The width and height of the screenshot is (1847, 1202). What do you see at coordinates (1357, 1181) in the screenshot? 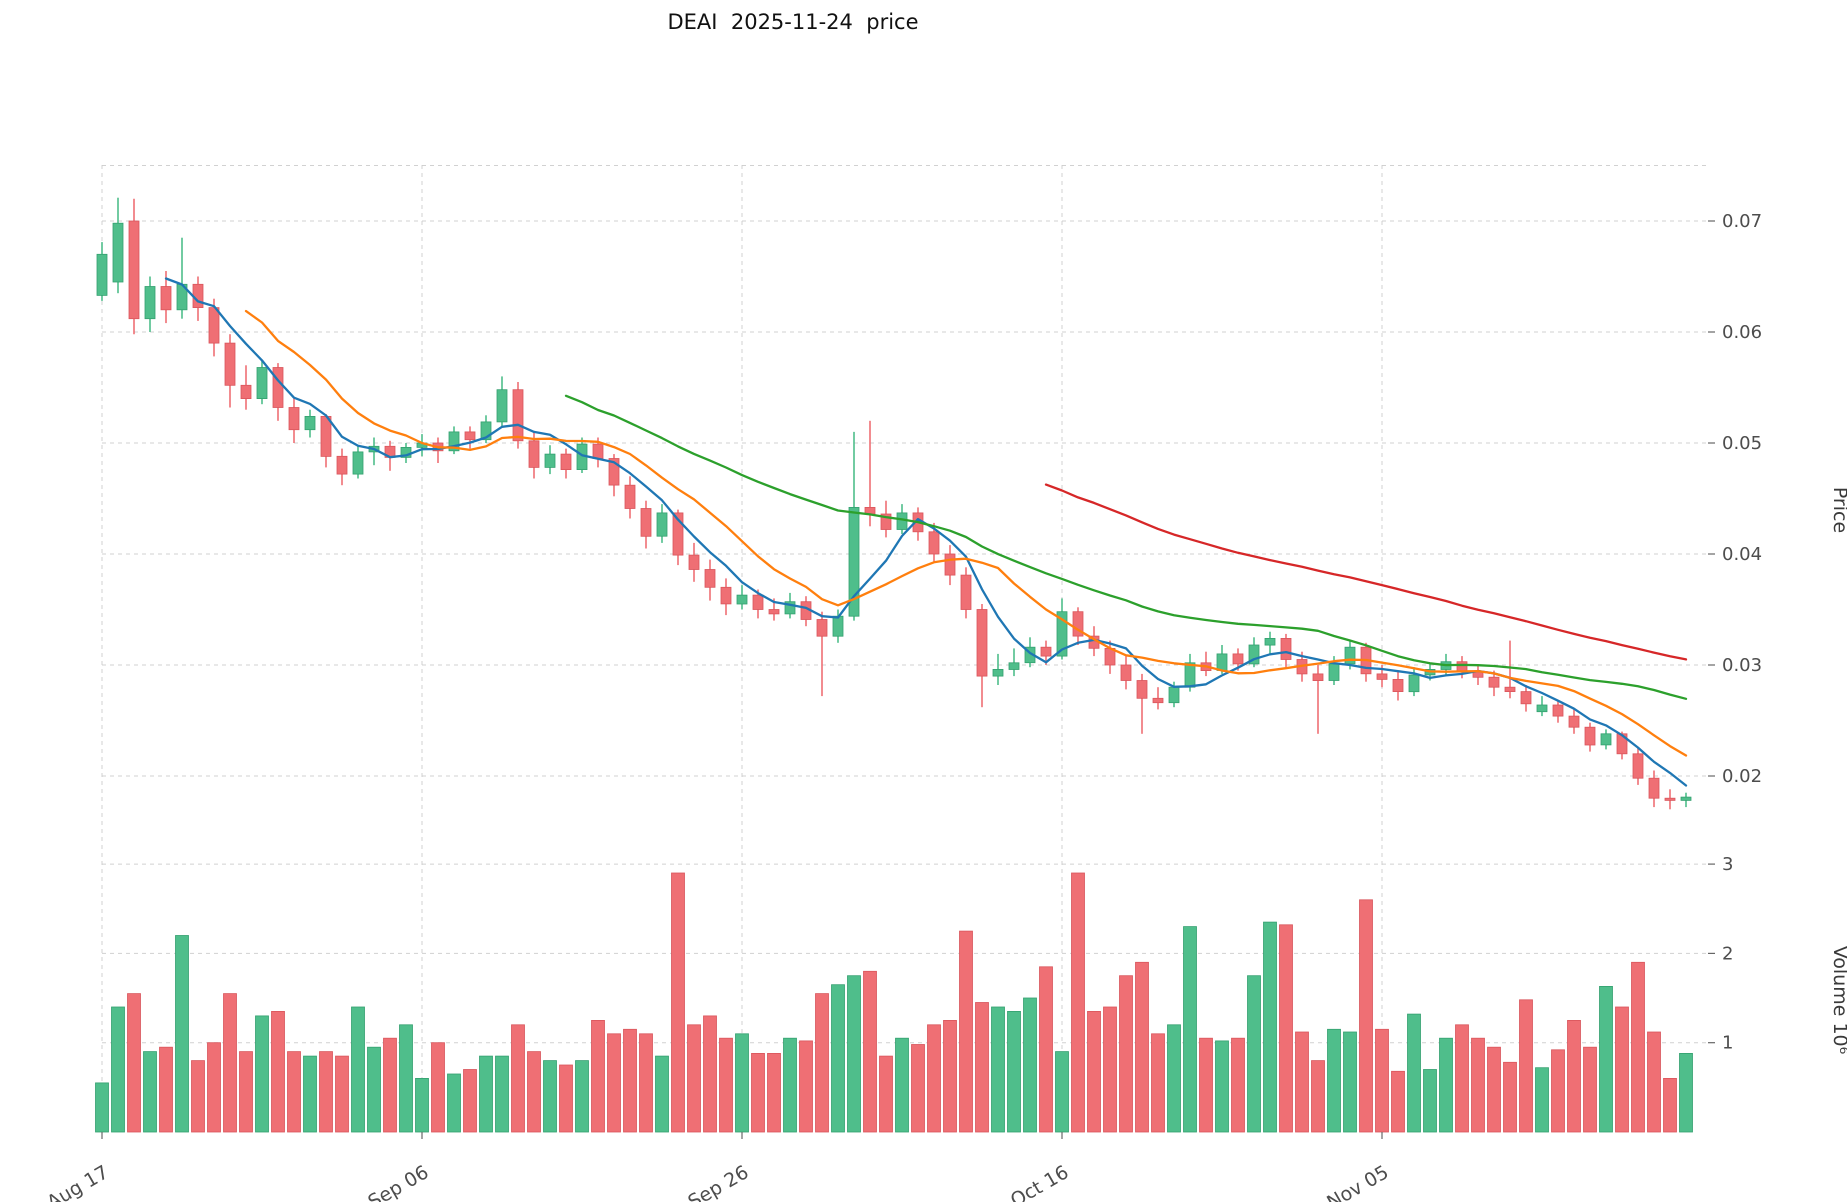
I see `x-tick-label: Nov 05` at bounding box center [1357, 1181].